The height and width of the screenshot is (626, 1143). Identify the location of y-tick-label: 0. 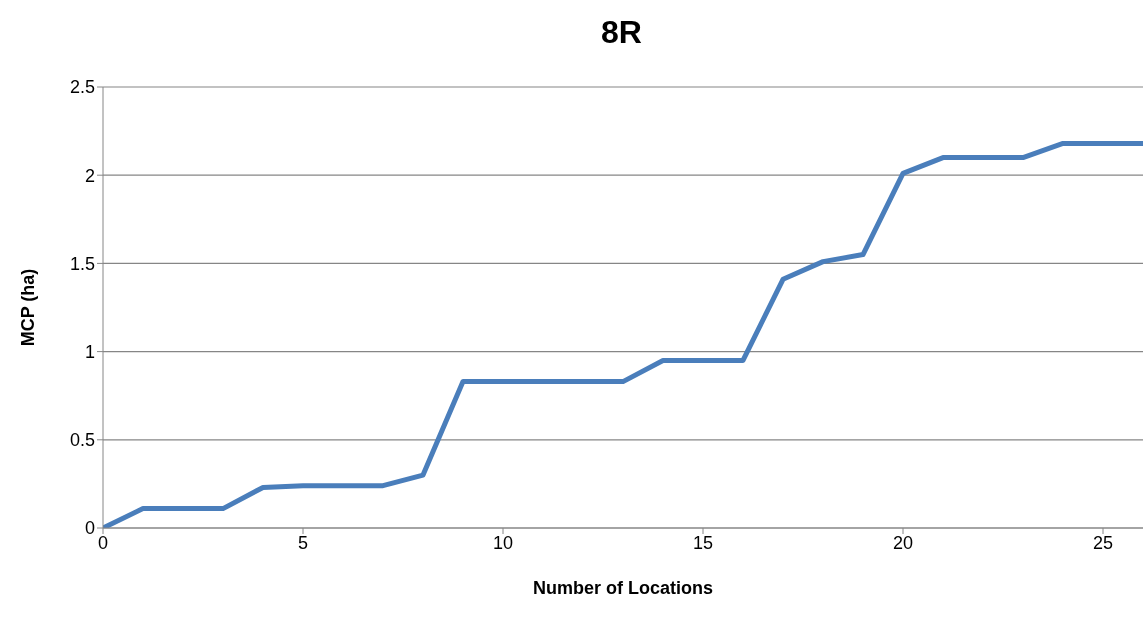
(89, 528).